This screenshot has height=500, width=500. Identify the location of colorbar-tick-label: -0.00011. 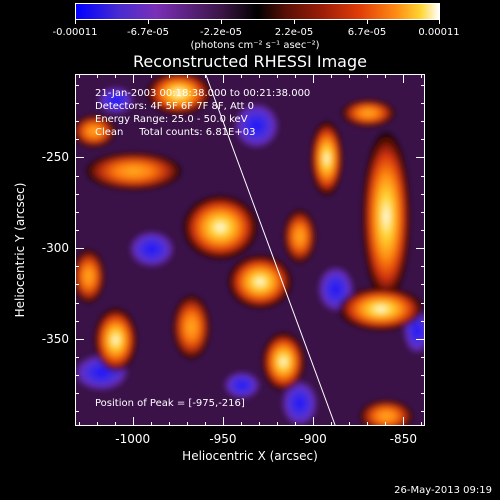
(75, 32).